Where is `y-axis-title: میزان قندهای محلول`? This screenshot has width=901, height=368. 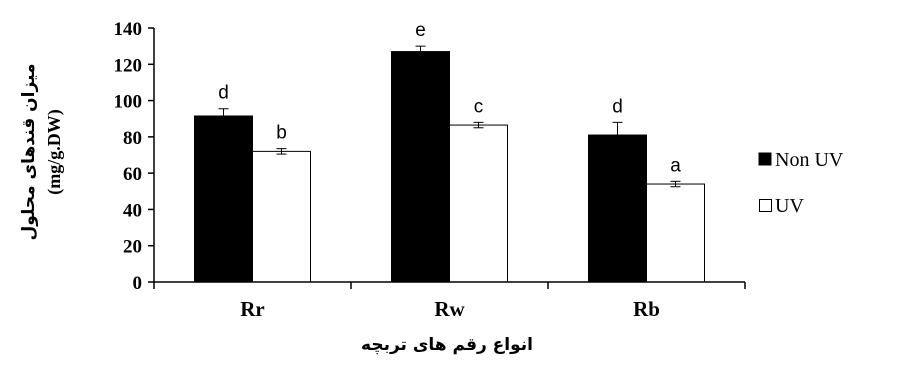 y-axis-title: میزان قندهای محلول is located at coordinates (29, 152).